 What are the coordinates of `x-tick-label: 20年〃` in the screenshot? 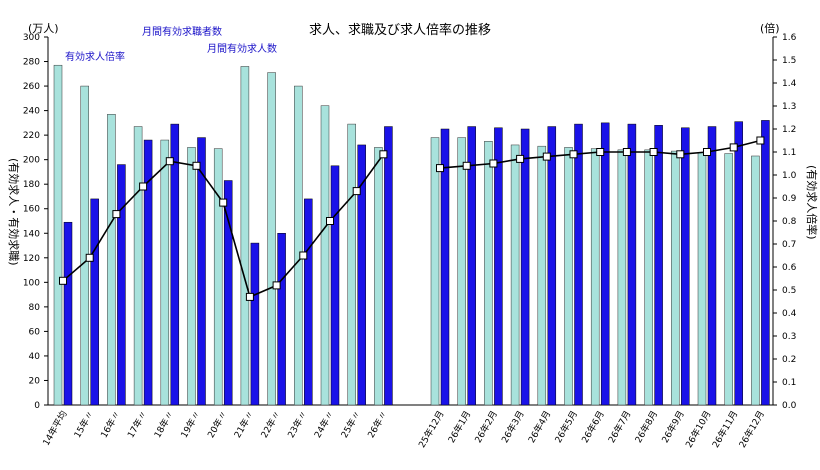 It's located at (217, 425).